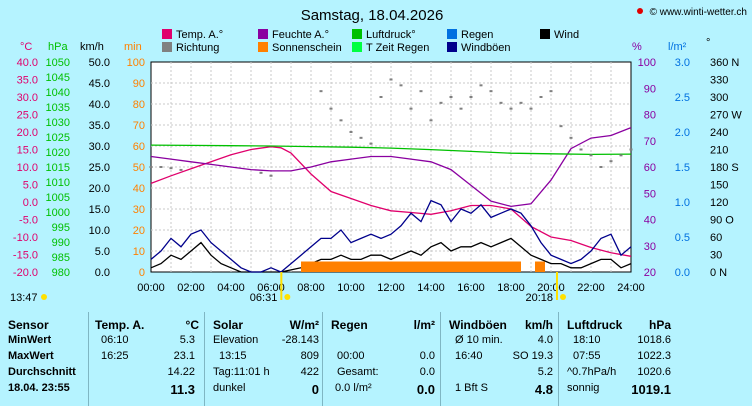  Describe the element at coordinates (427, 372) in the screenshot. I see `rain-total-value: 0.0` at that location.